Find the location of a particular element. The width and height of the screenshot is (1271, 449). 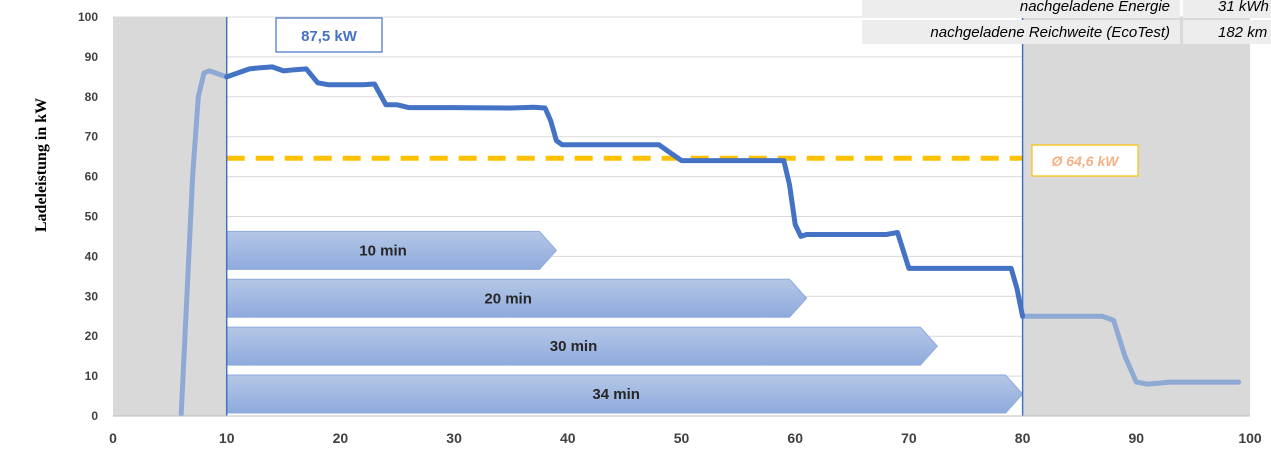

x-tick-label: 90 is located at coordinates (1137, 438).